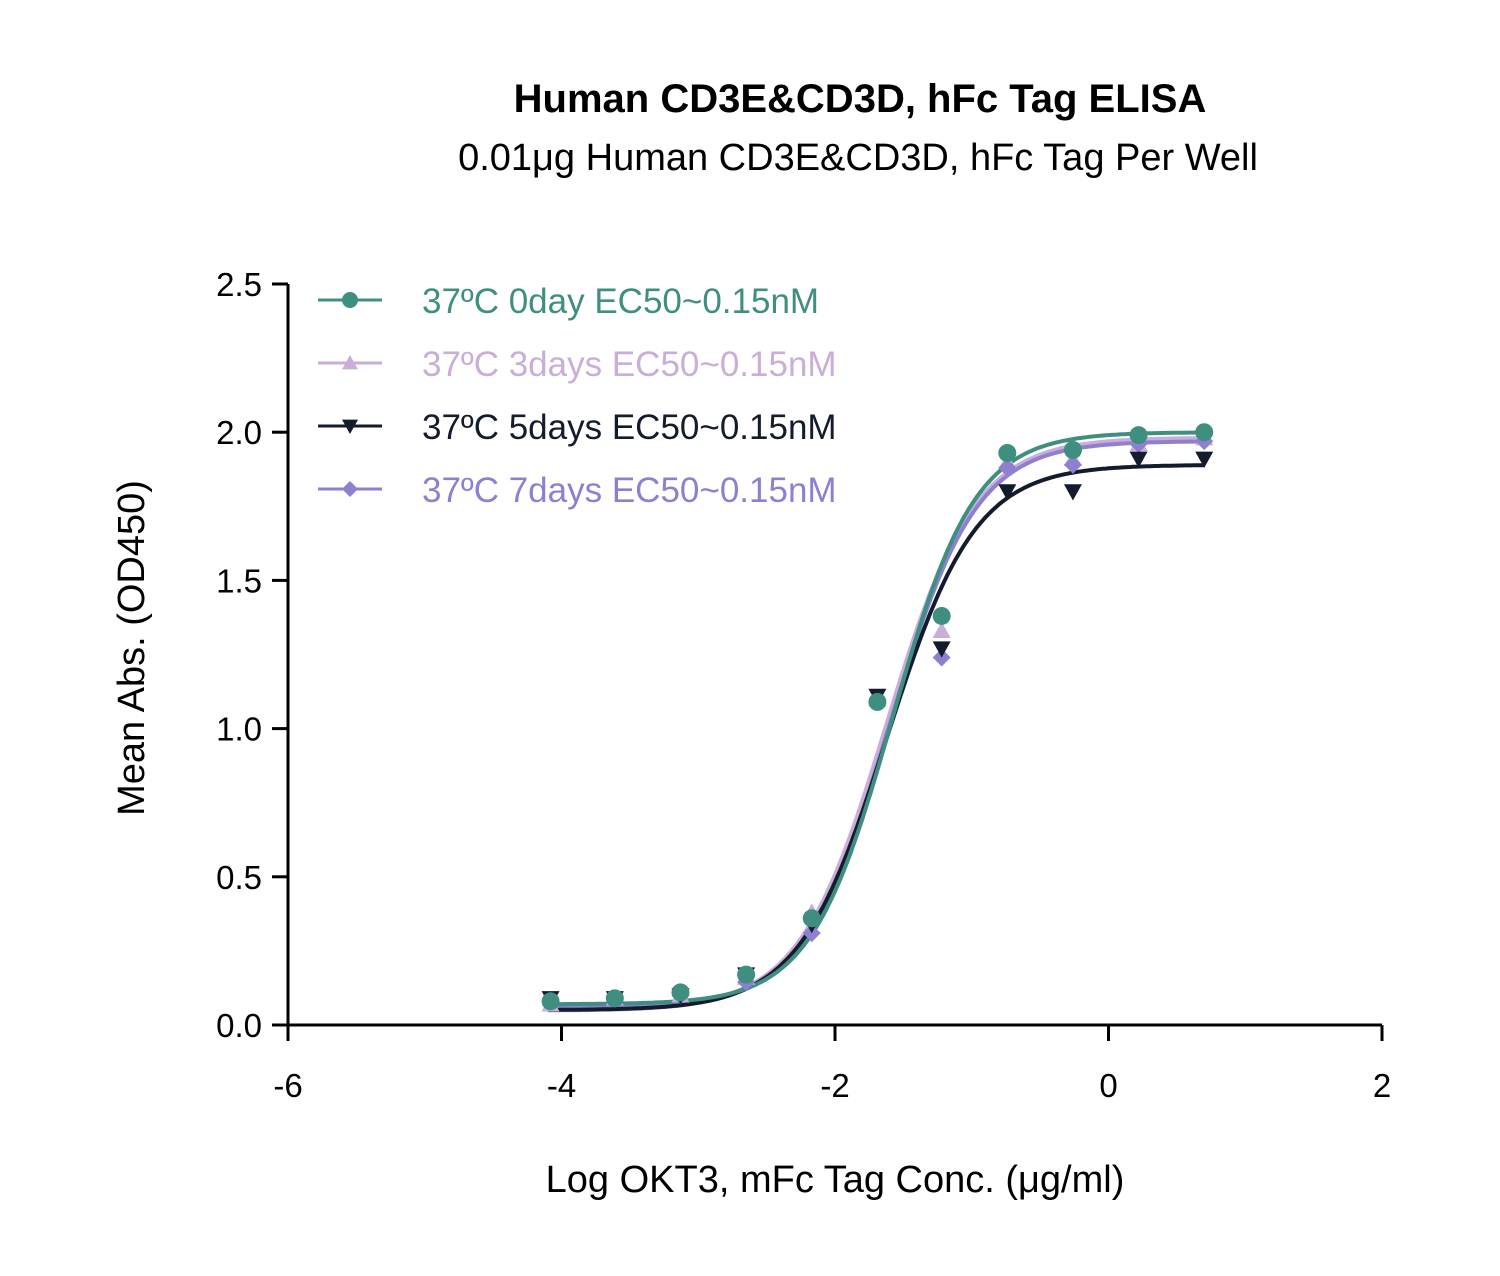 The width and height of the screenshot is (1500, 1276). Describe the element at coordinates (561, 1085) in the screenshot. I see `x-tick-label: -4` at that location.